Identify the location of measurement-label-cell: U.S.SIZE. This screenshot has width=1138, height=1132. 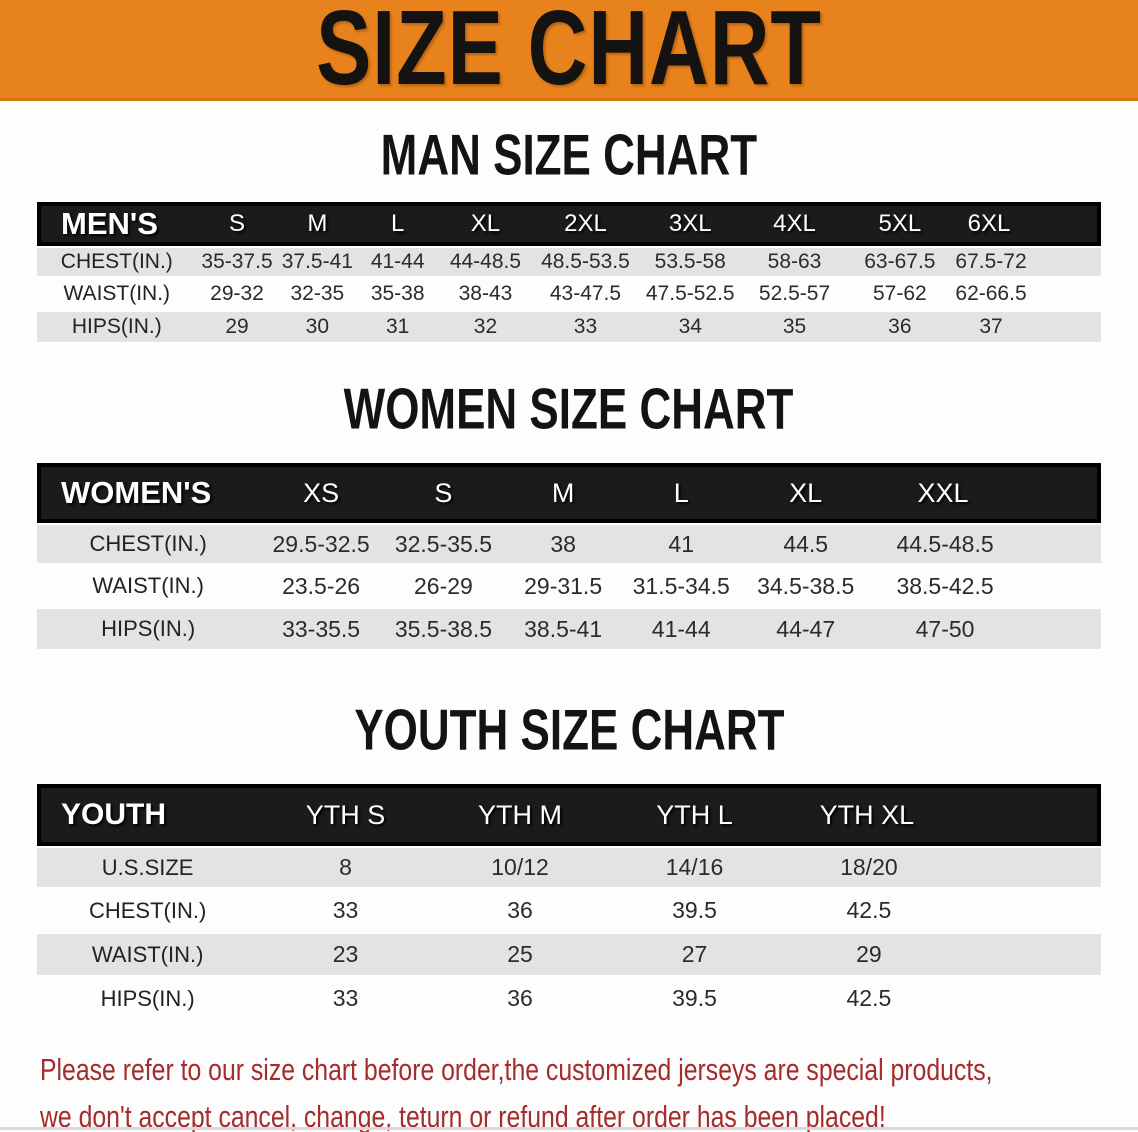
(148, 868).